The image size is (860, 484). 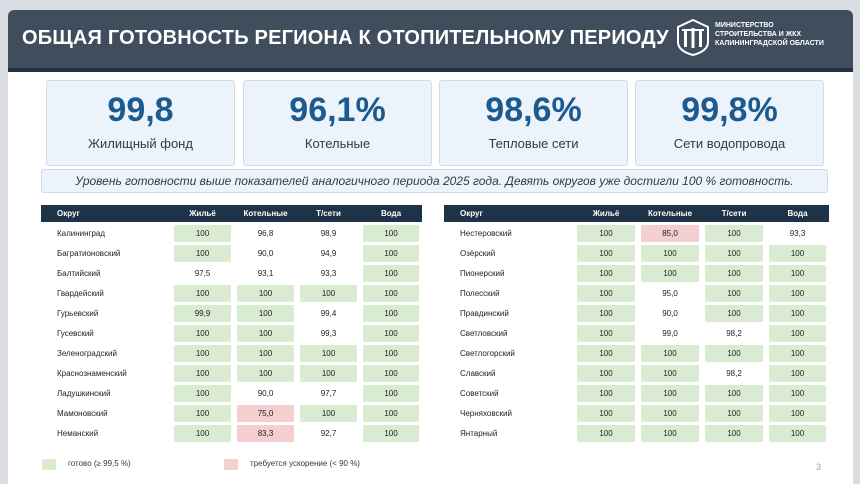 What do you see at coordinates (99, 463) in the screenshot?
I see `legend-label-ready: готово (≥ 99,5 %)` at bounding box center [99, 463].